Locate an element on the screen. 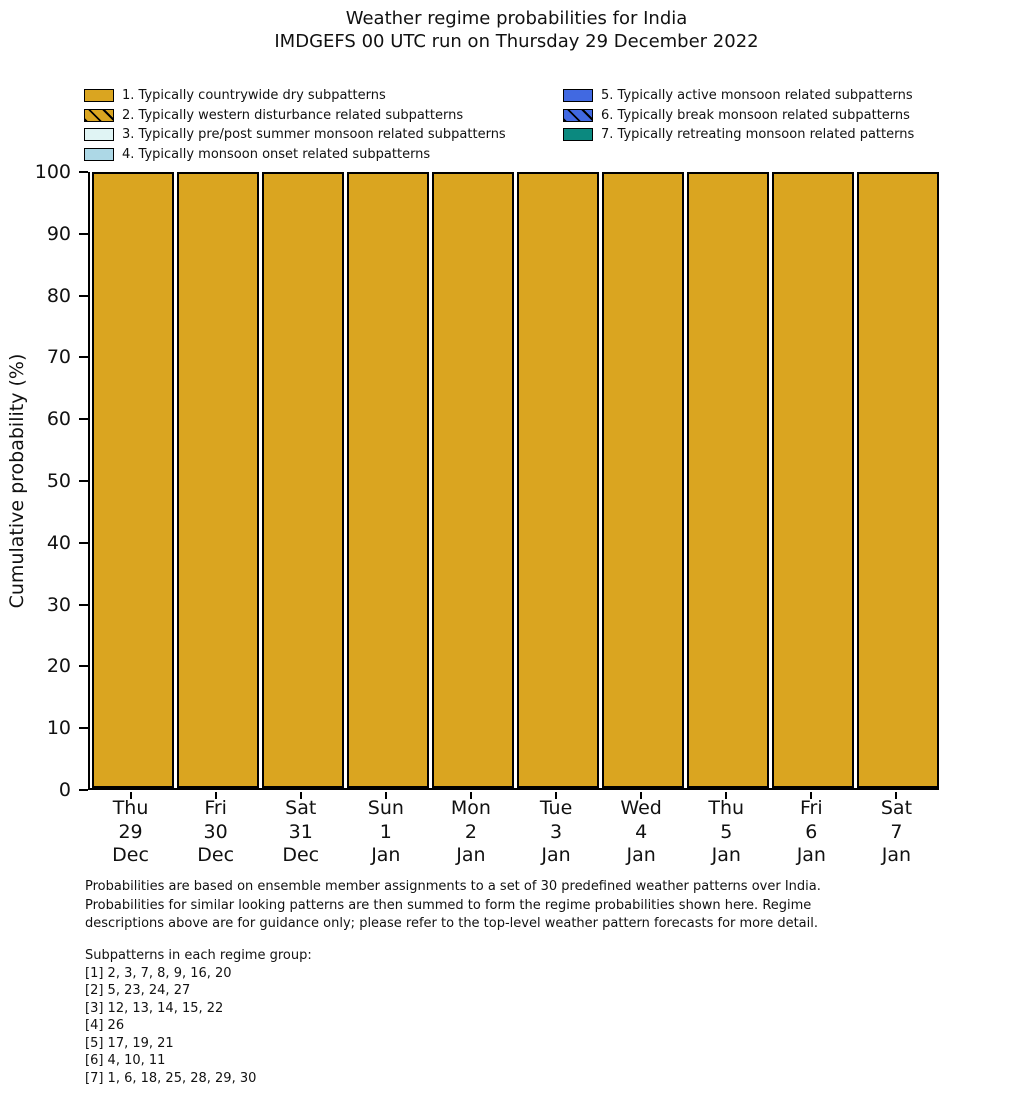 The width and height of the screenshot is (1033, 1114). x-tick-label: Sun 1 Jan is located at coordinates (386, 832).